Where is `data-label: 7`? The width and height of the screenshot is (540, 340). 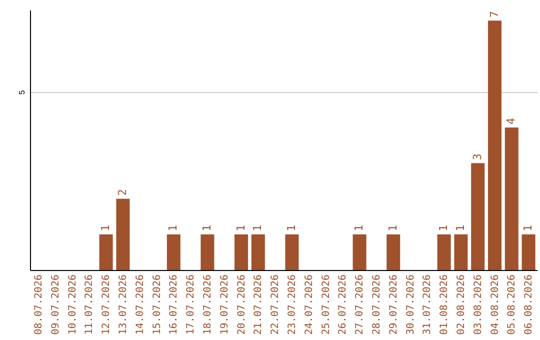 data-label: 7 is located at coordinates (494, 14).